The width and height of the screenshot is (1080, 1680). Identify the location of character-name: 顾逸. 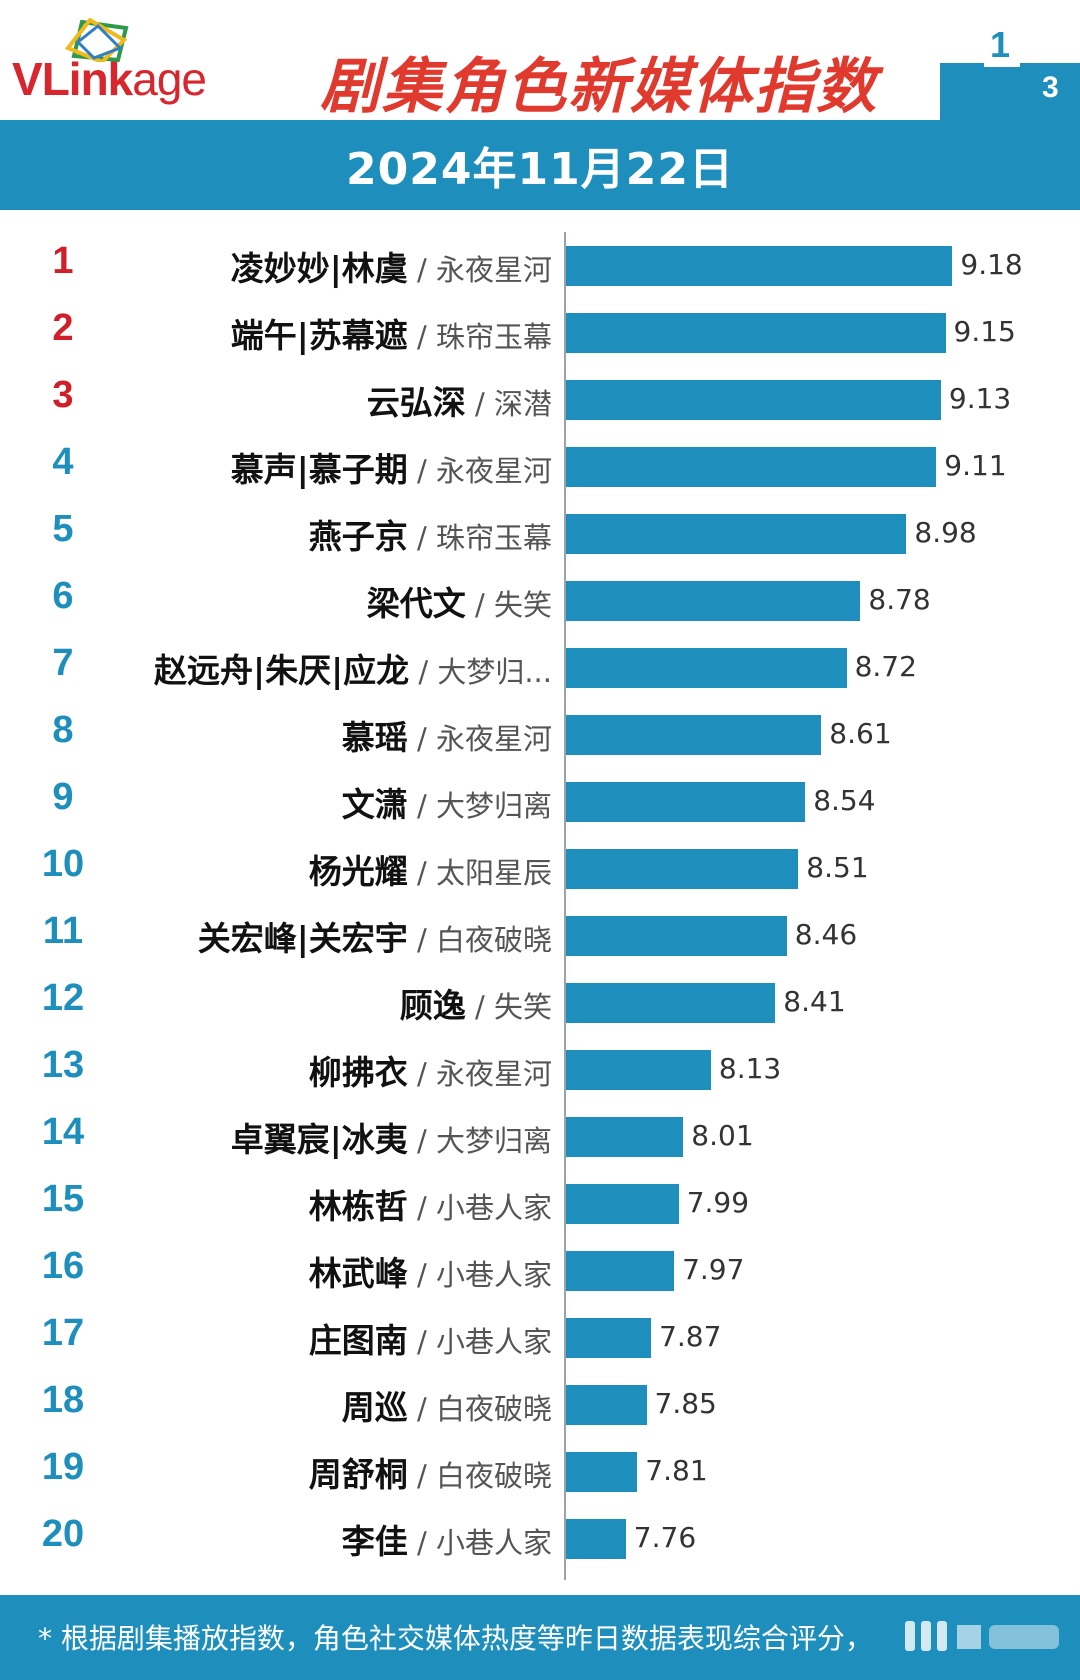
(432, 1005).